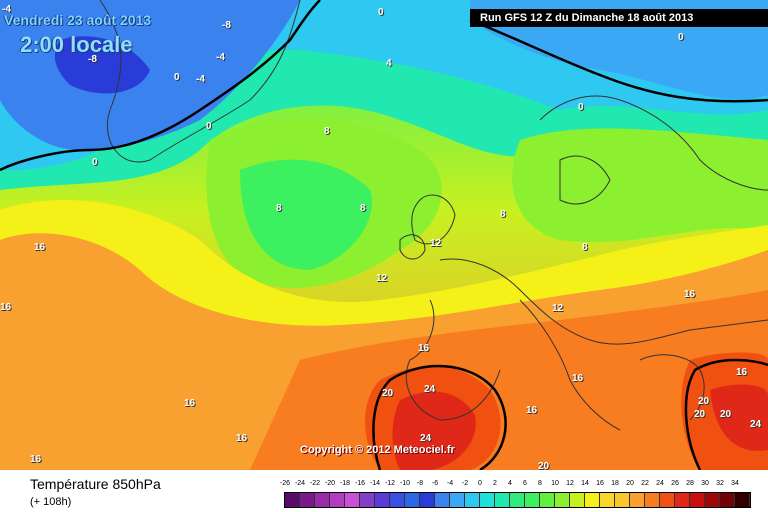 This screenshot has height=512, width=768. Describe the element at coordinates (510, 483) in the screenshot. I see `scale-tick-label: 4` at that location.